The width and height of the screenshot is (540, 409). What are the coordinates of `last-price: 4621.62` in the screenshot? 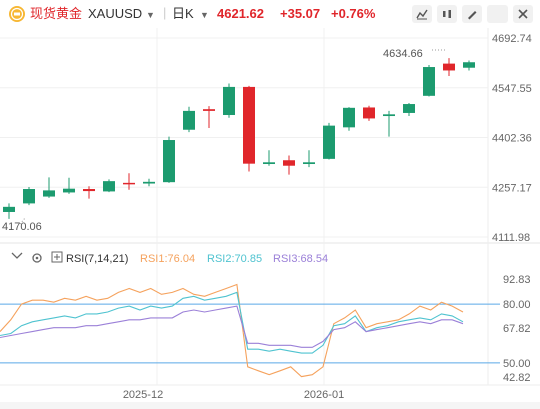 It's located at (240, 13).